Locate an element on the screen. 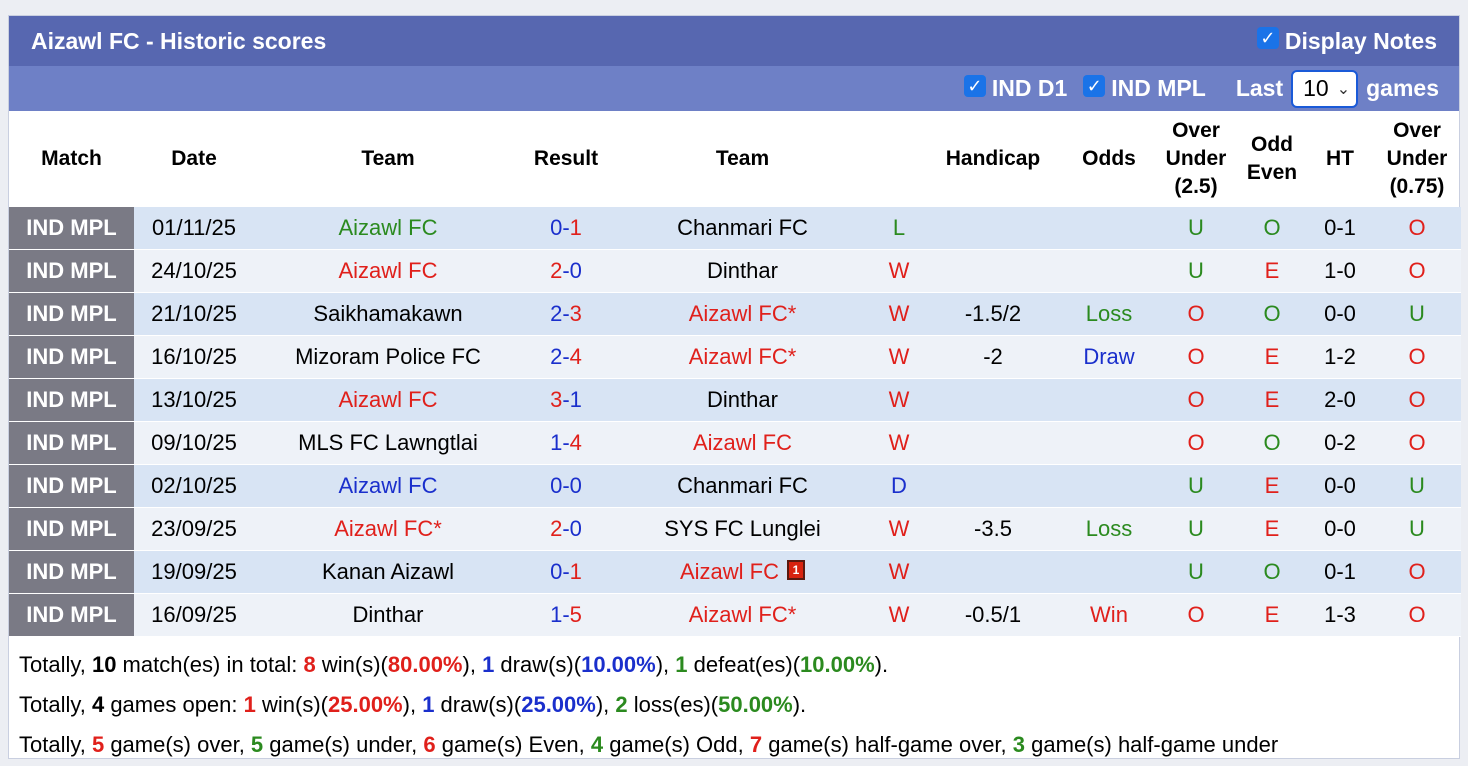 This screenshot has height=766, width=1468. result-cell: 2-3 is located at coordinates (566, 314).